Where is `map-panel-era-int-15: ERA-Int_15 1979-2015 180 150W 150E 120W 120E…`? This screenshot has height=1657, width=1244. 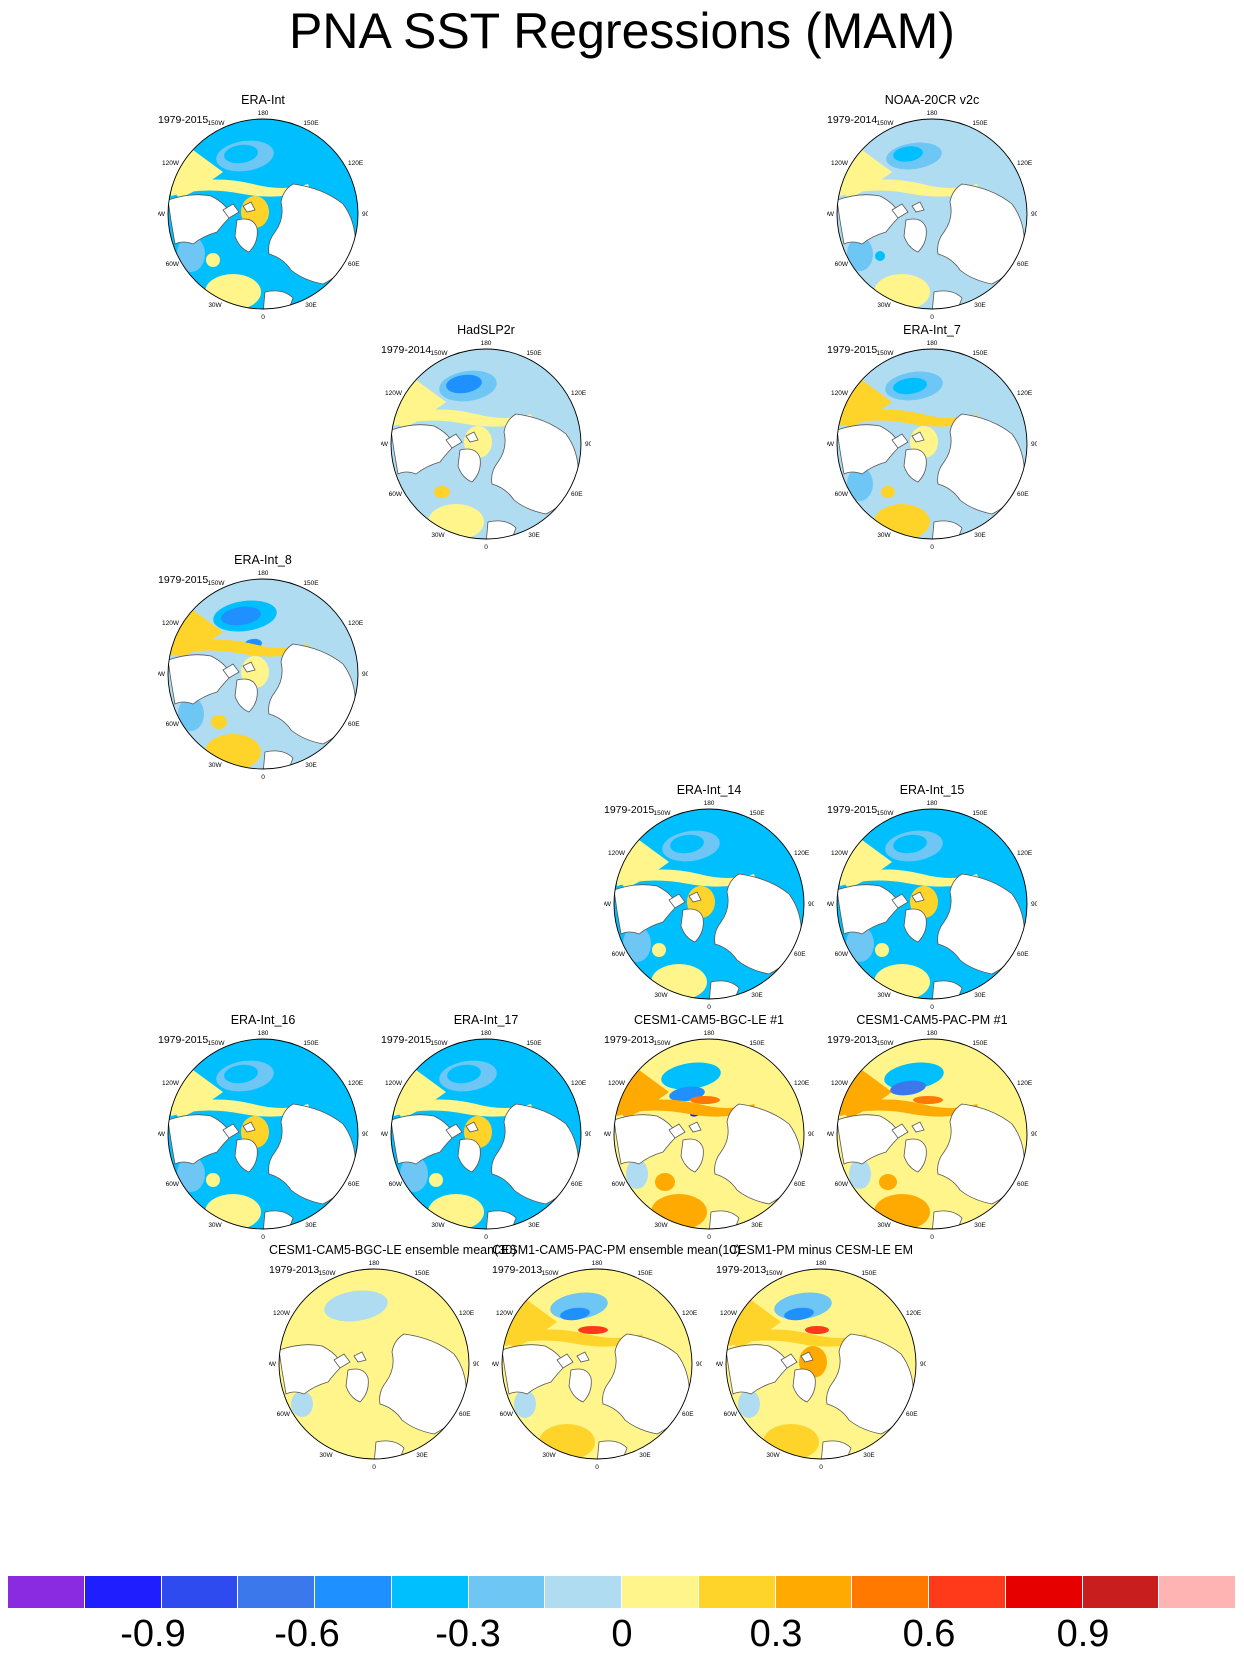 map-panel-era-int-15: ERA-Int_15 1979-2015 180 150W 150E 120W 120E… is located at coordinates (932, 900).